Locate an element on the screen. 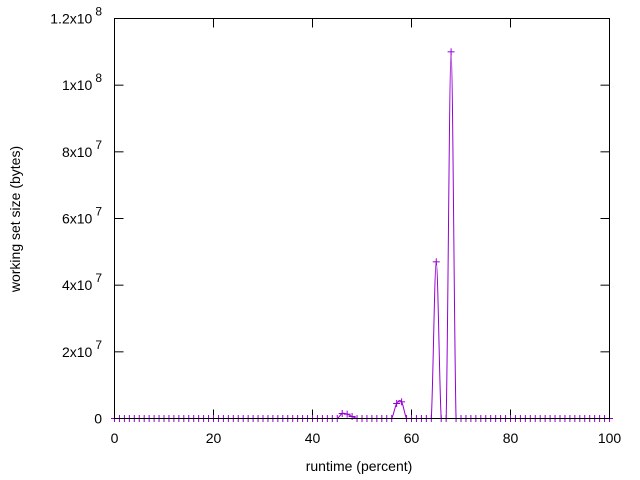  y-tick-label: 8x10 7 is located at coordinates (82, 149).